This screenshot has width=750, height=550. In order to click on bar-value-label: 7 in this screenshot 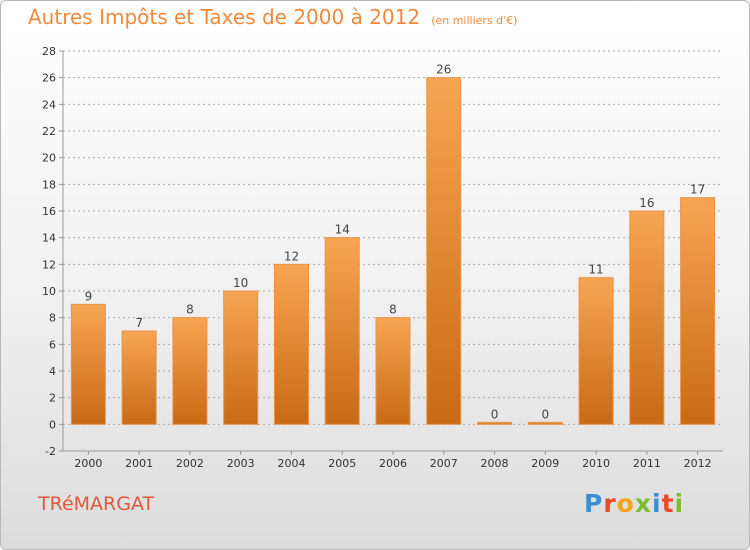, I will do `click(139, 323)`.